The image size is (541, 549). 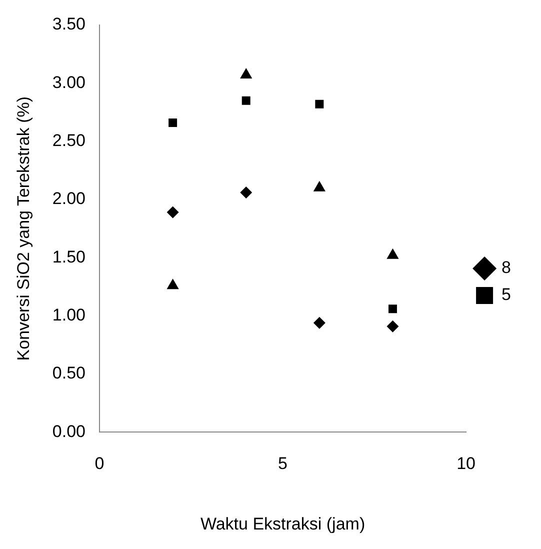 I want to click on y-axis-title: Konversi SiO2 yang Terekstrak (%), so click(x=23, y=228).